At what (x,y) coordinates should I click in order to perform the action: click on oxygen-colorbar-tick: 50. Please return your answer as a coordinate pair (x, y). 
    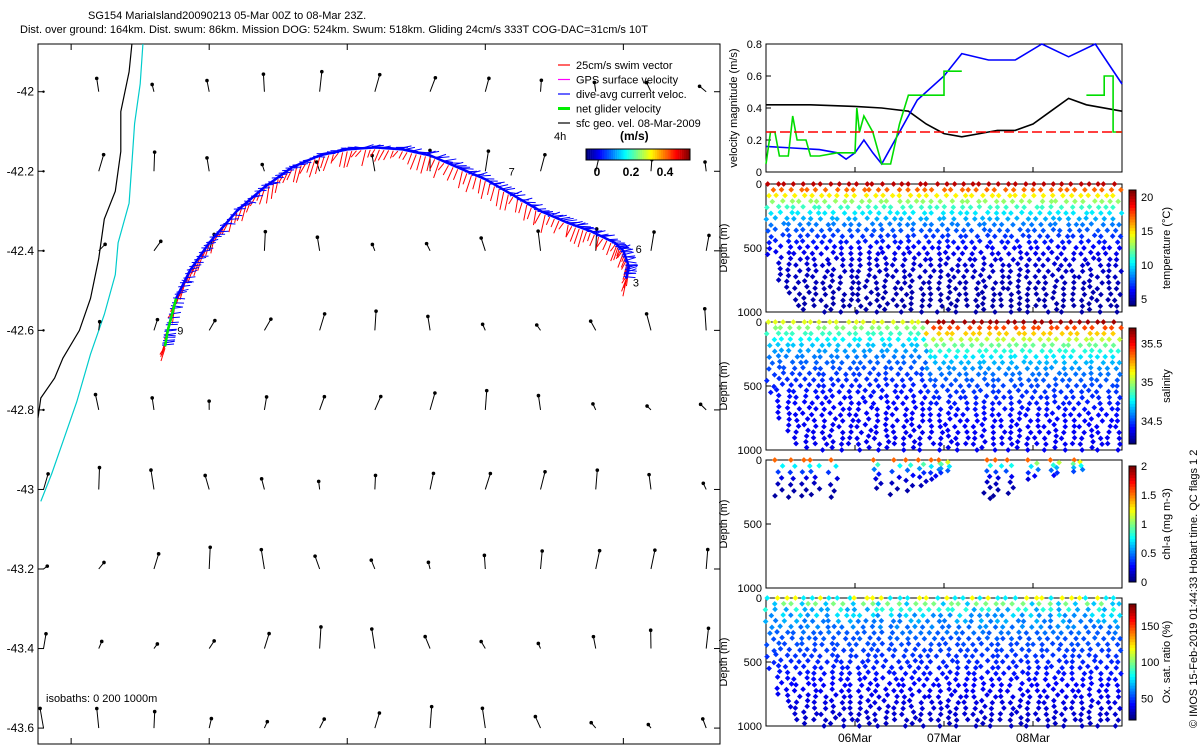
    Looking at the image, I should click on (1147, 699).